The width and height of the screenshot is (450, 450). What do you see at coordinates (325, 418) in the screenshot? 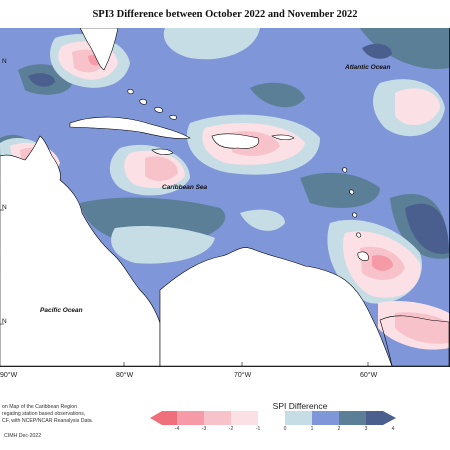
I see `legend-swatch-pos2` at bounding box center [325, 418].